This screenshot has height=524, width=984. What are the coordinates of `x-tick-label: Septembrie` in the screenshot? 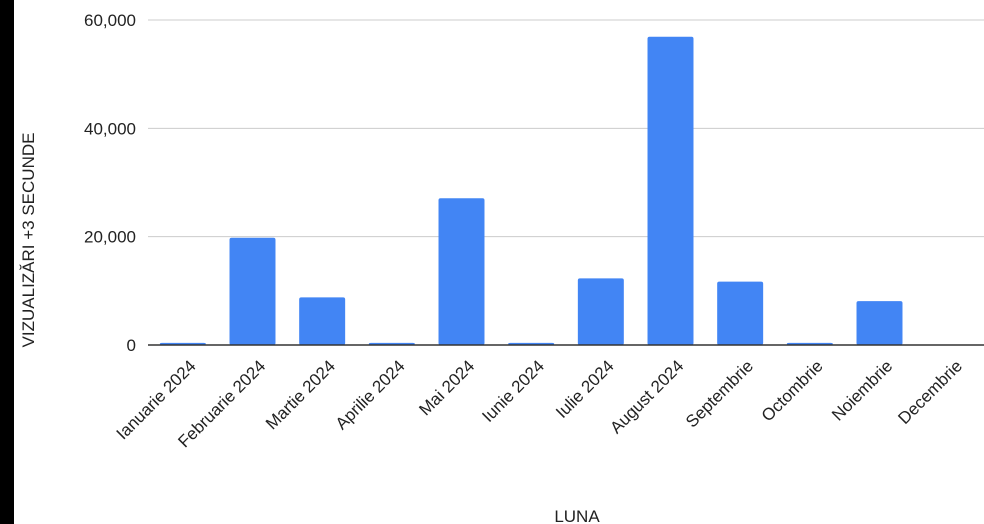 It's located at (719, 393).